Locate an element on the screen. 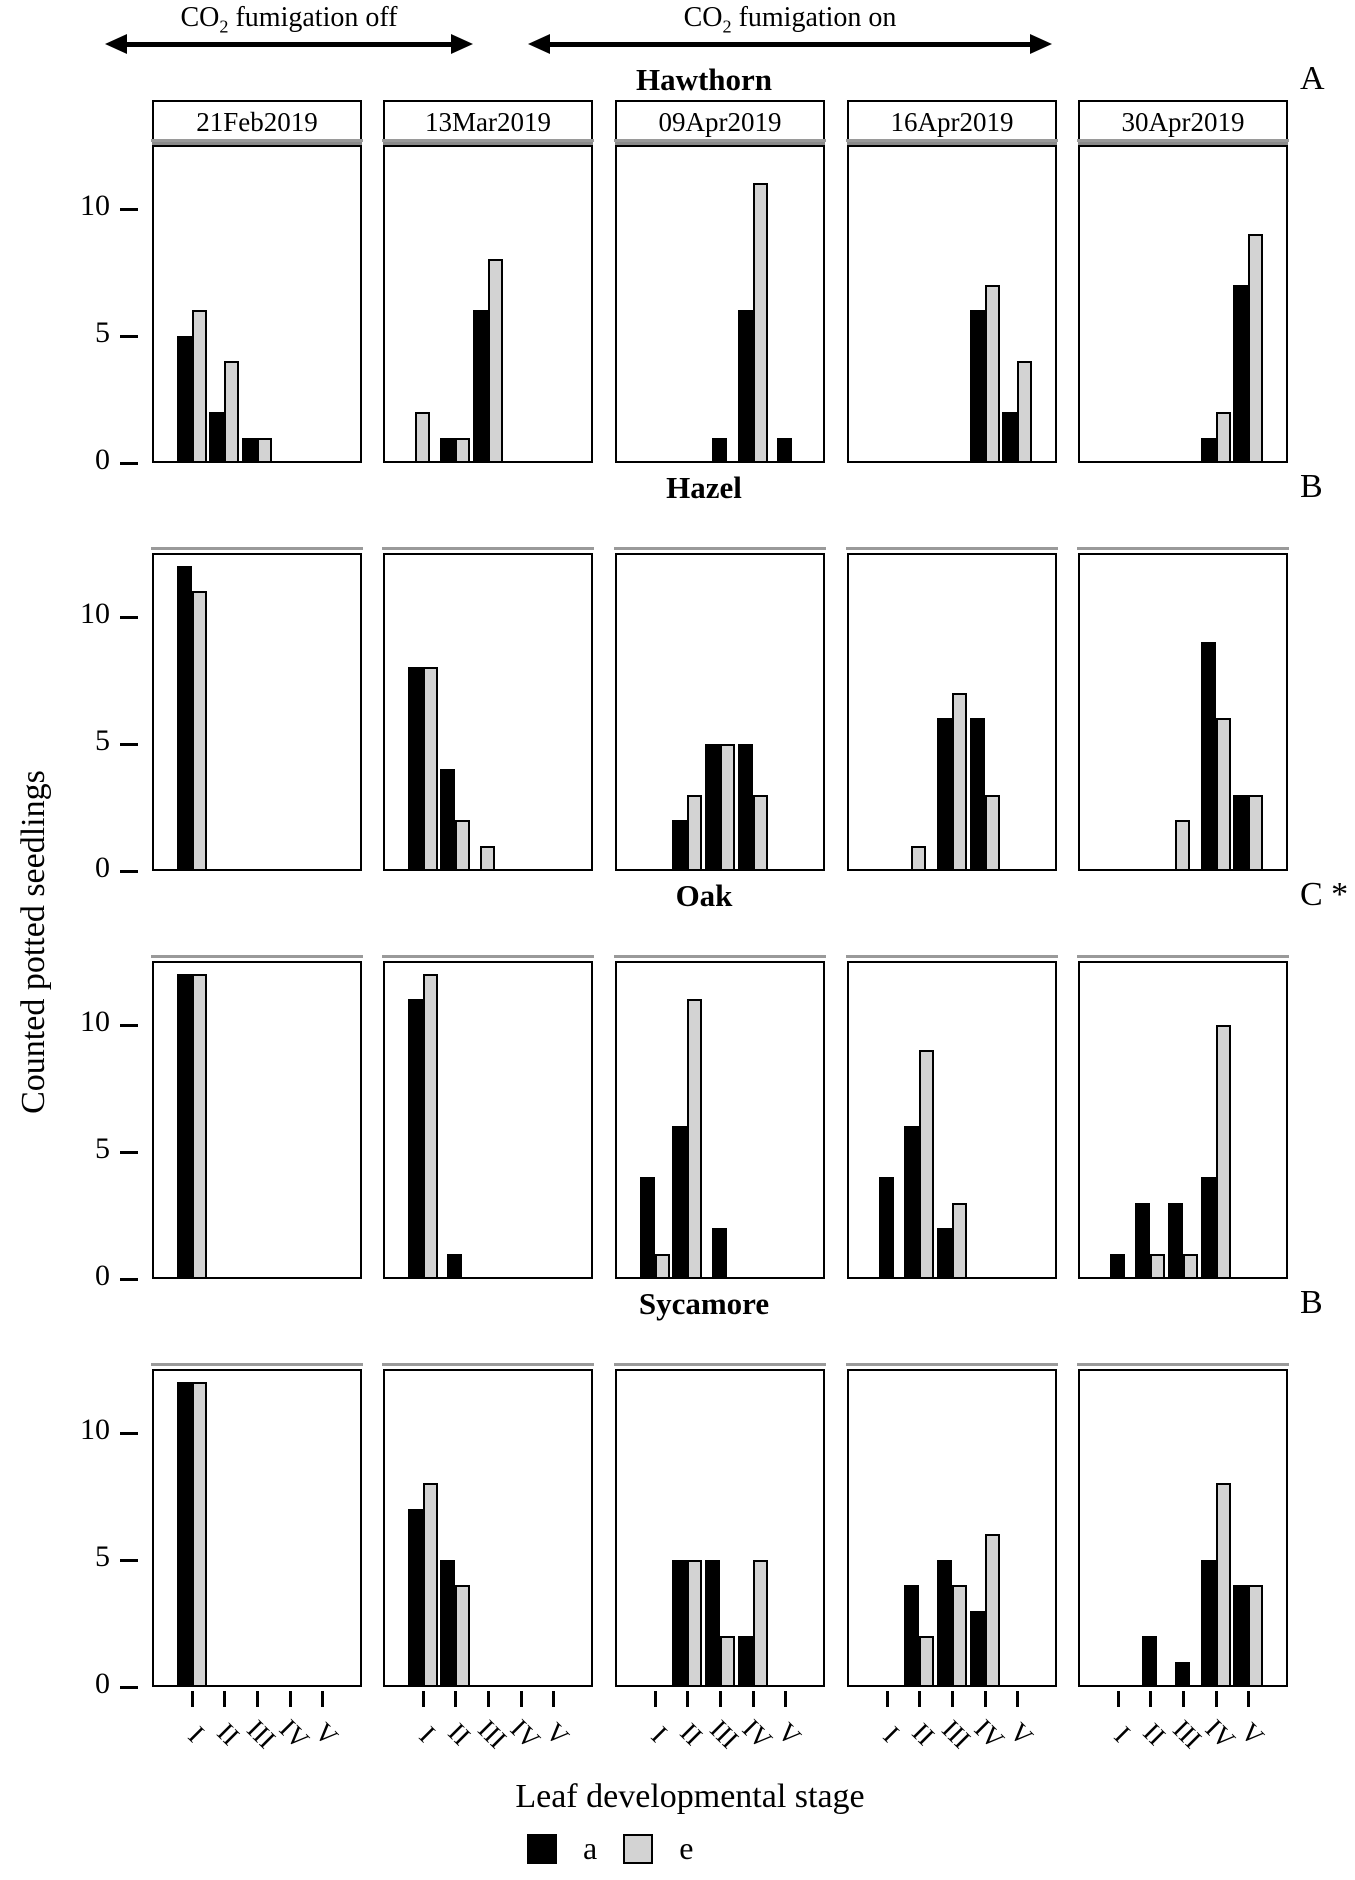 This screenshot has width=1355, height=1880. date-header: 21Feb2019 is located at coordinates (257, 121).